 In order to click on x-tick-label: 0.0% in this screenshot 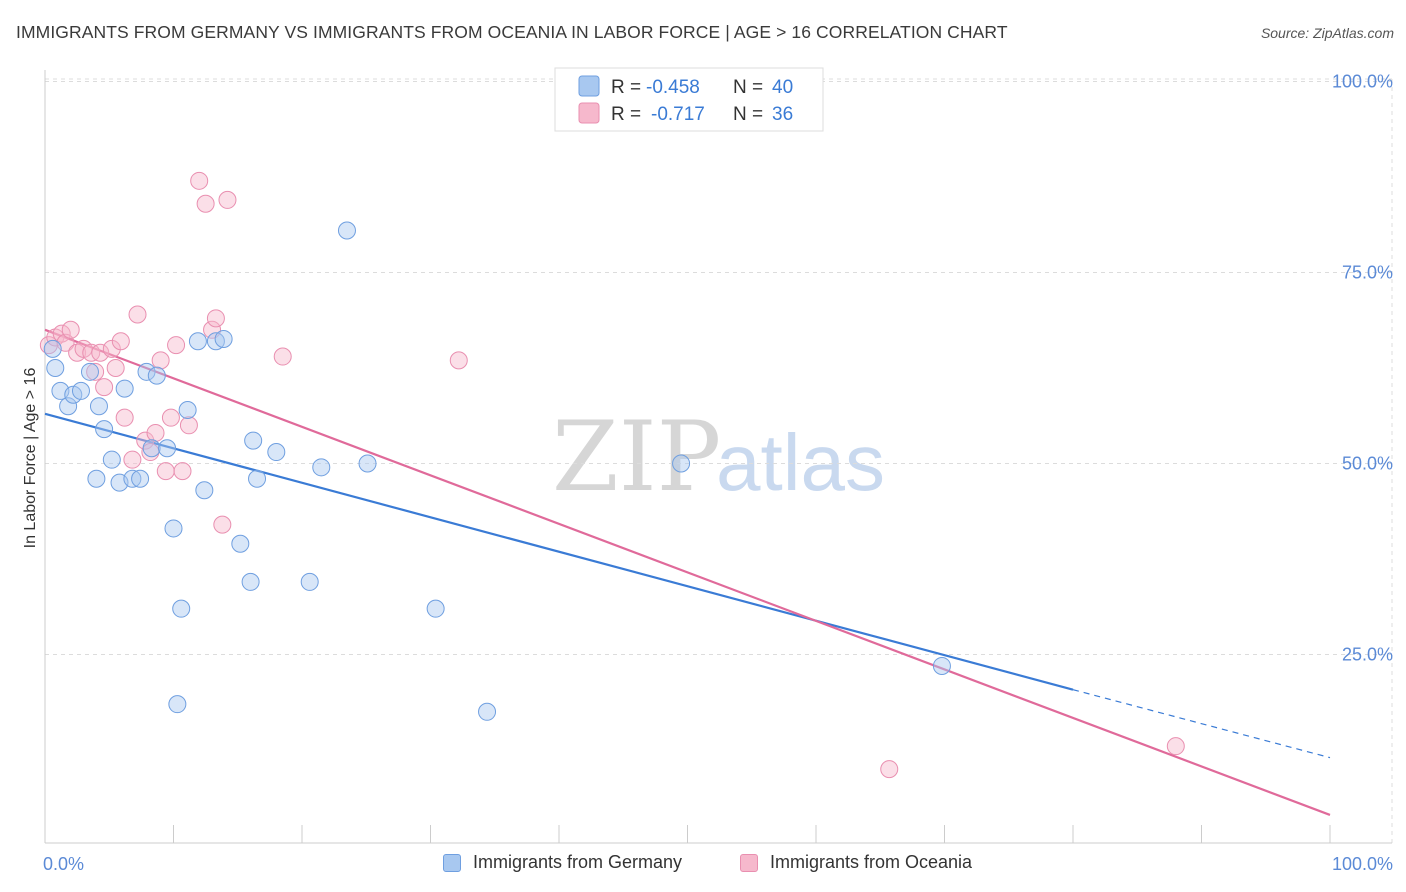, I will do `click(63, 864)`.